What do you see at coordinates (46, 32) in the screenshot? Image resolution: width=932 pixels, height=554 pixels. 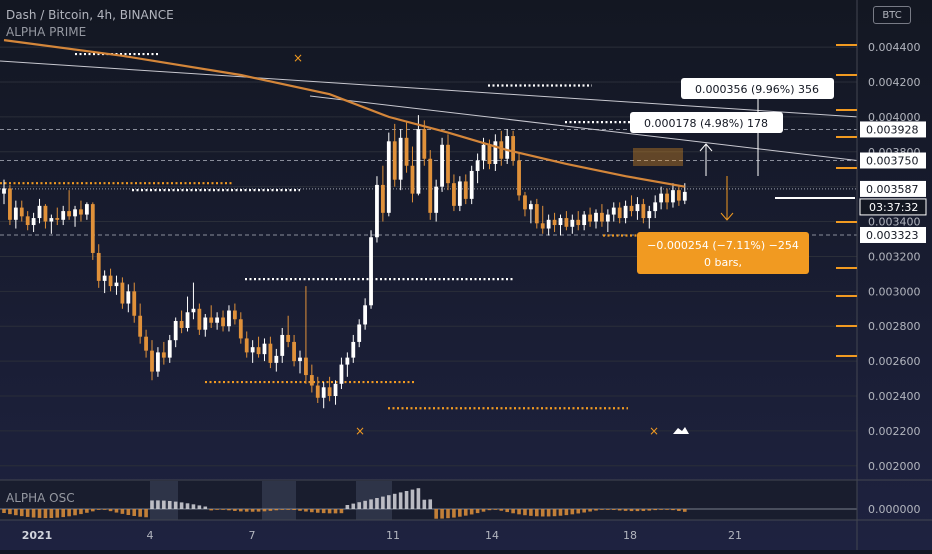 I see `indicator-title: ALPHA PRIME` at bounding box center [46, 32].